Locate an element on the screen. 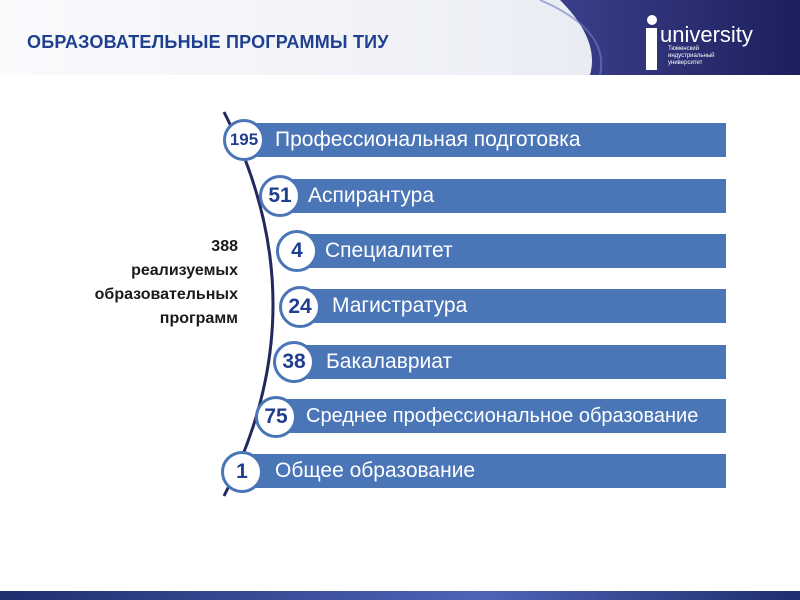  logo-subtitle: Тюменский индустриальный университет is located at coordinates (691, 56).